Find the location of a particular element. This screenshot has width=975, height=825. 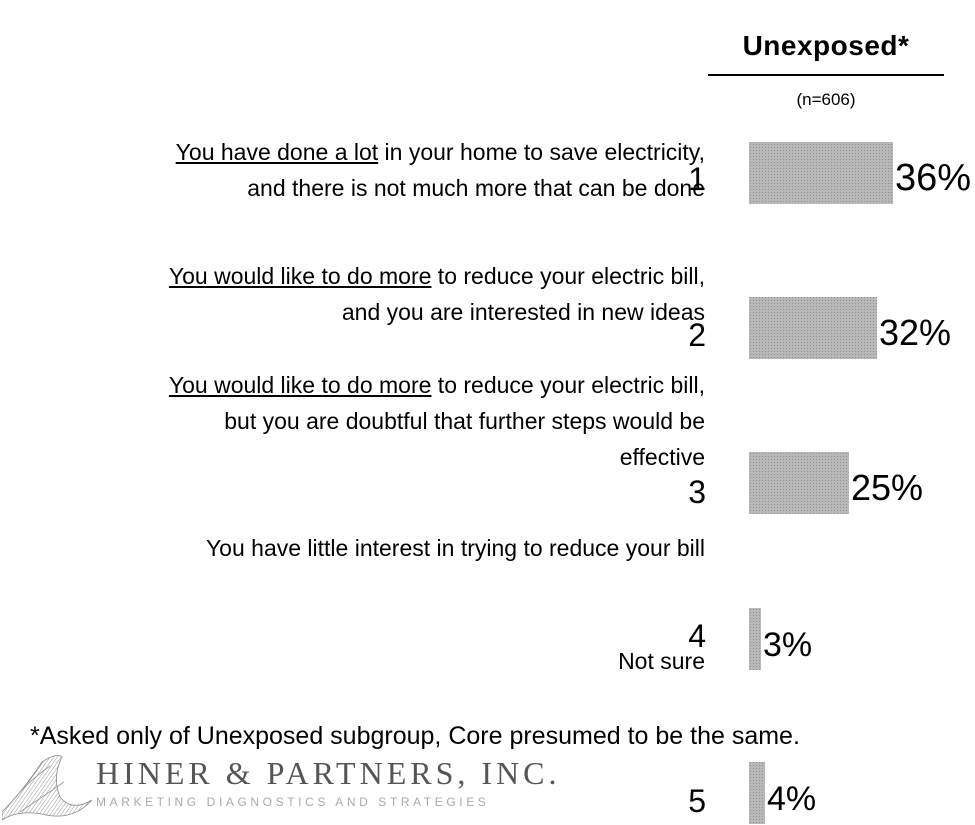

value-label-3: 25% is located at coordinates (887, 487).